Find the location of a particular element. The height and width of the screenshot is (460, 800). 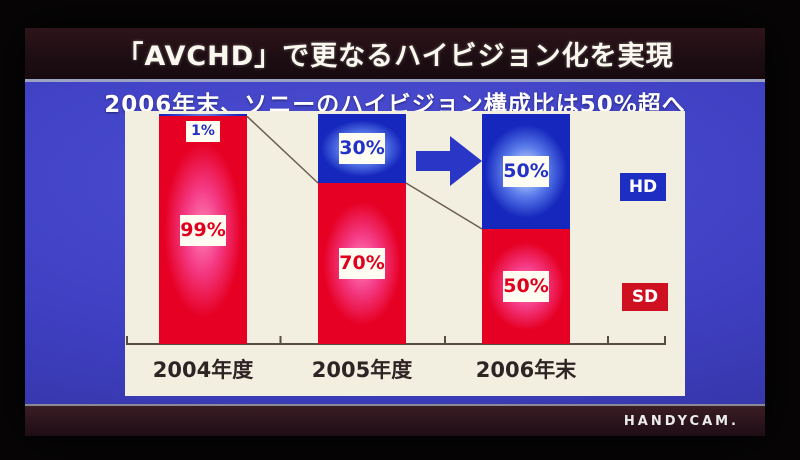

category-label: 2004年度 is located at coordinates (203, 370).